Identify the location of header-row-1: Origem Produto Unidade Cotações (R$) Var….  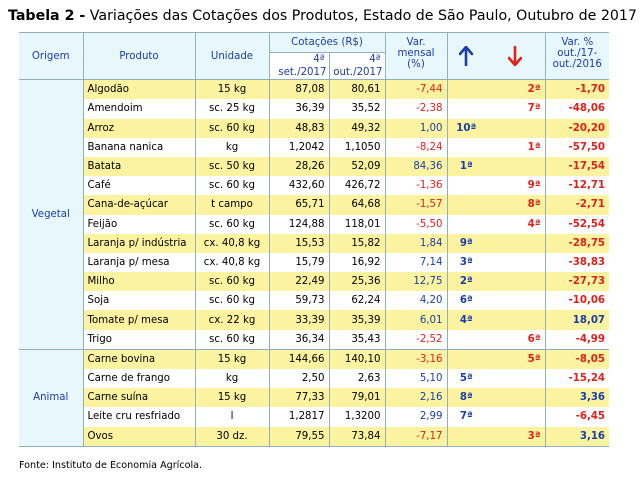
(314, 56).